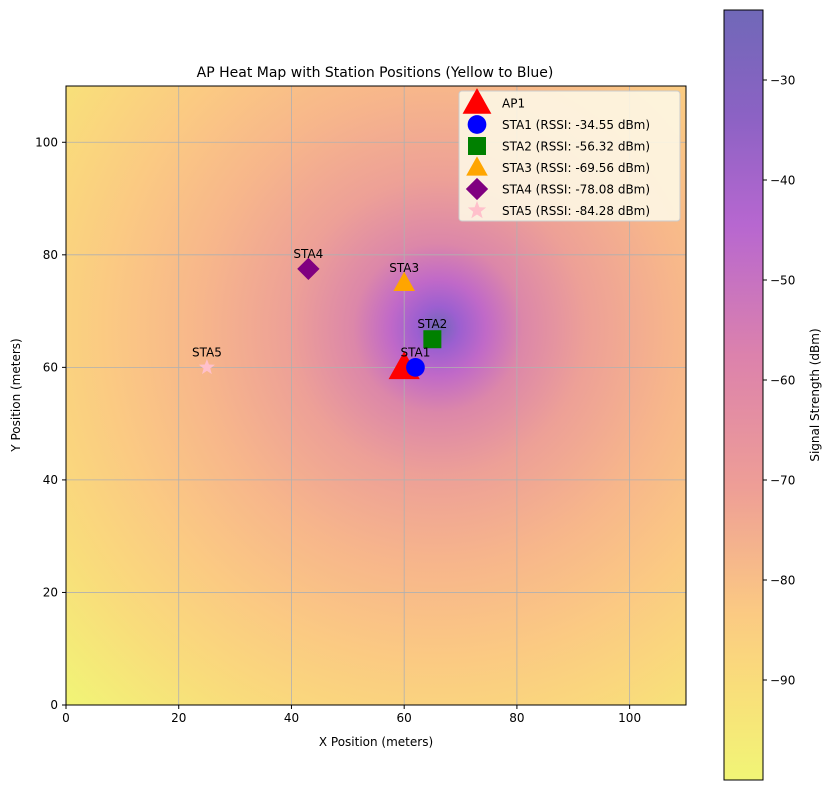  What do you see at coordinates (743, 395) in the screenshot?
I see `colorbar-gradient` at bounding box center [743, 395].